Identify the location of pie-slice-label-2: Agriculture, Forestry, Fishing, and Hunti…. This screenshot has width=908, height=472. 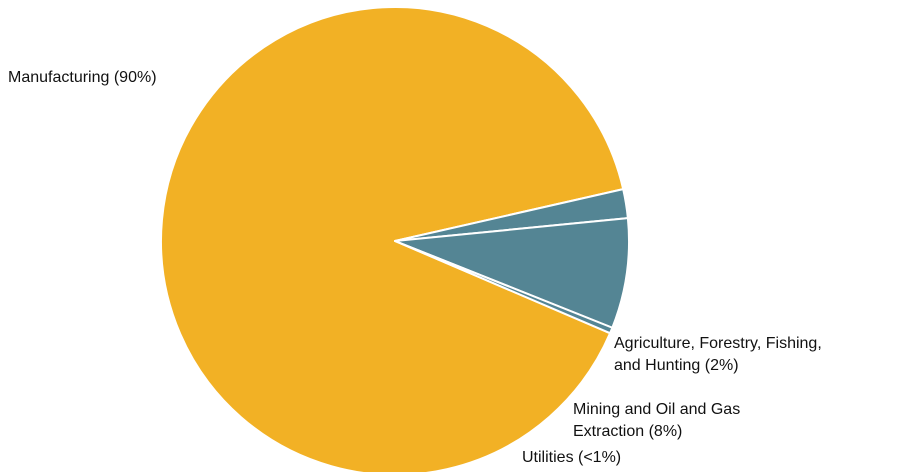
(718, 354).